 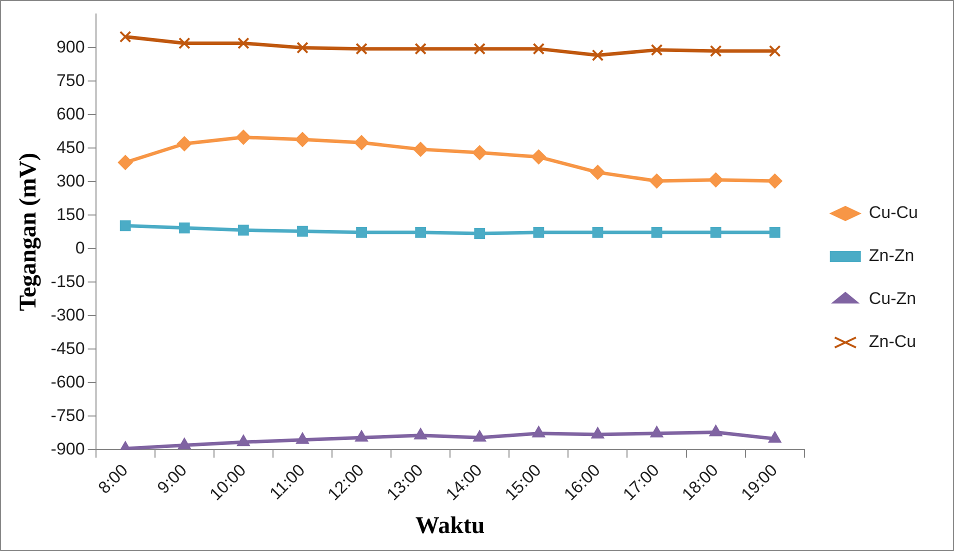 What do you see at coordinates (892, 342) in the screenshot?
I see `legend-label: Zn-Cu` at bounding box center [892, 342].